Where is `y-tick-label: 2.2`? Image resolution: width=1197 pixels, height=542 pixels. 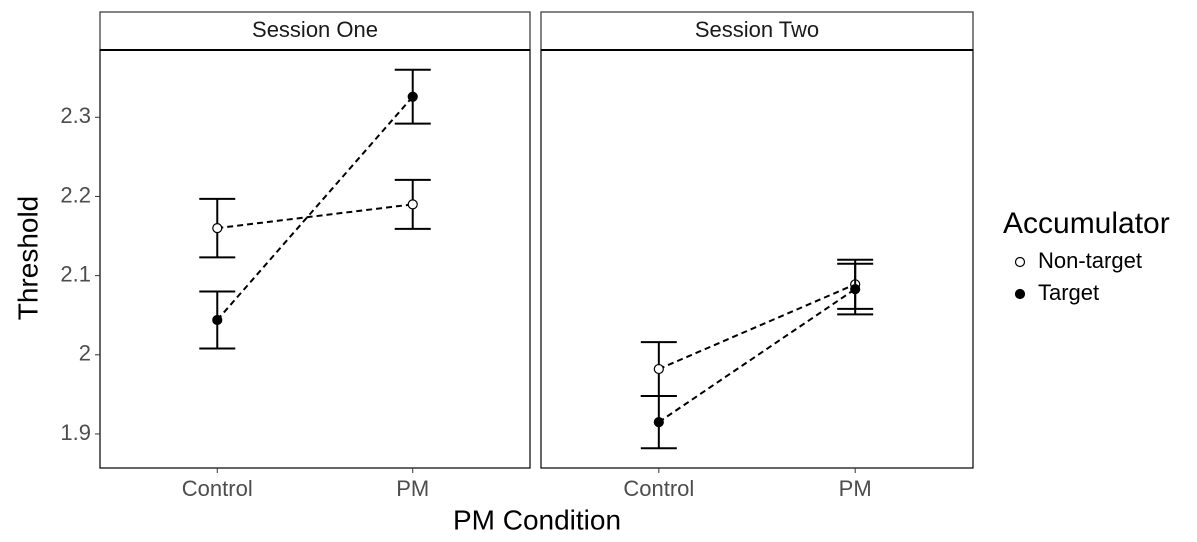 y-tick-label: 2.2 is located at coordinates (75, 194).